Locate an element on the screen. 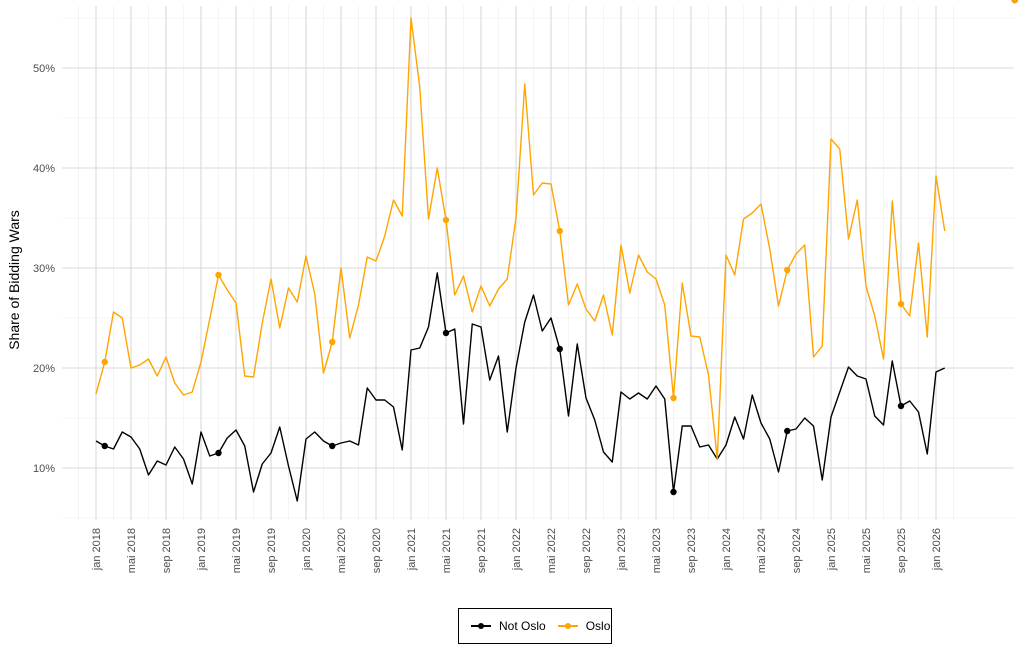  x-tick-label: jan 2022 is located at coordinates (517, 549).